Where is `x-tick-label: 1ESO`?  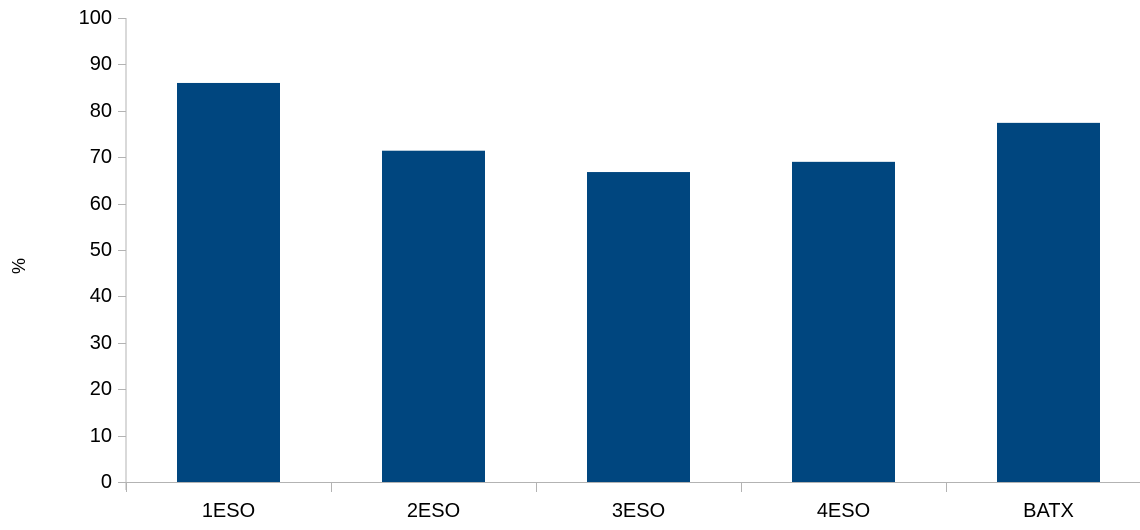
x-tick-label: 1ESO is located at coordinates (228, 511).